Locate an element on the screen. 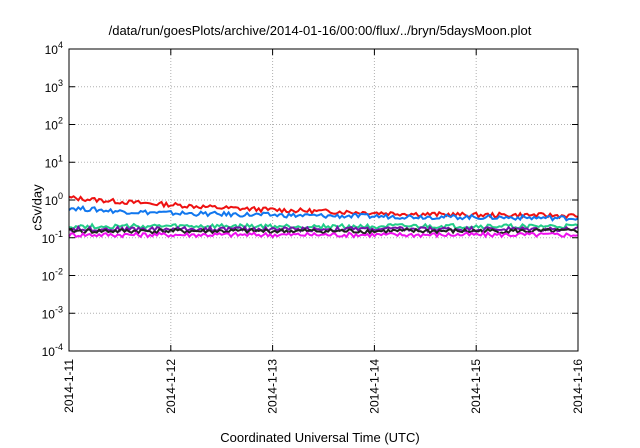 Image resolution: width=640 pixels, height=448 pixels. y-tick-label: 10⁻⁴ is located at coordinates (52, 350).